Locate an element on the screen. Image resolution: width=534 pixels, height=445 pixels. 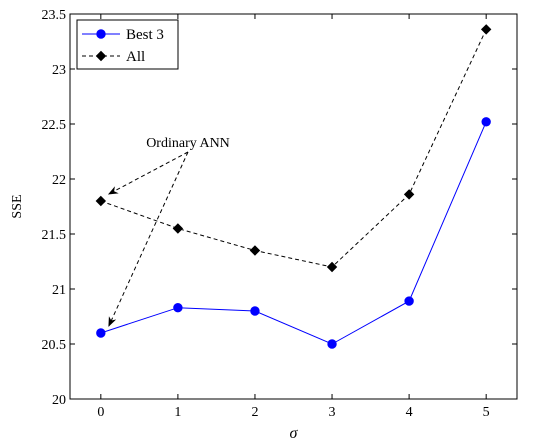
y-tick-label: 22 is located at coordinates (59, 180).